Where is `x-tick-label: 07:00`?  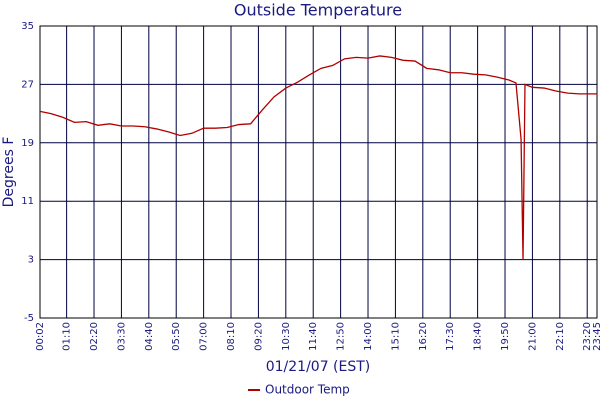 x-tick-label: 07:00 is located at coordinates (204, 336).